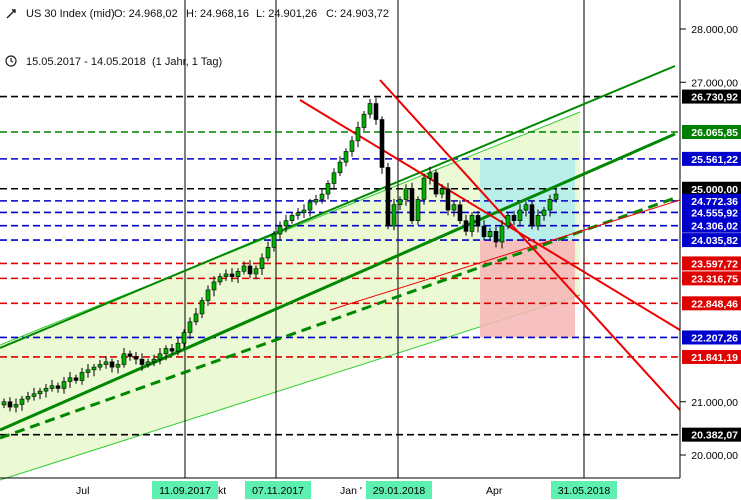 This screenshot has width=741, height=500. I want to click on date-marker-tag: 31.05.2018, so click(584, 490).